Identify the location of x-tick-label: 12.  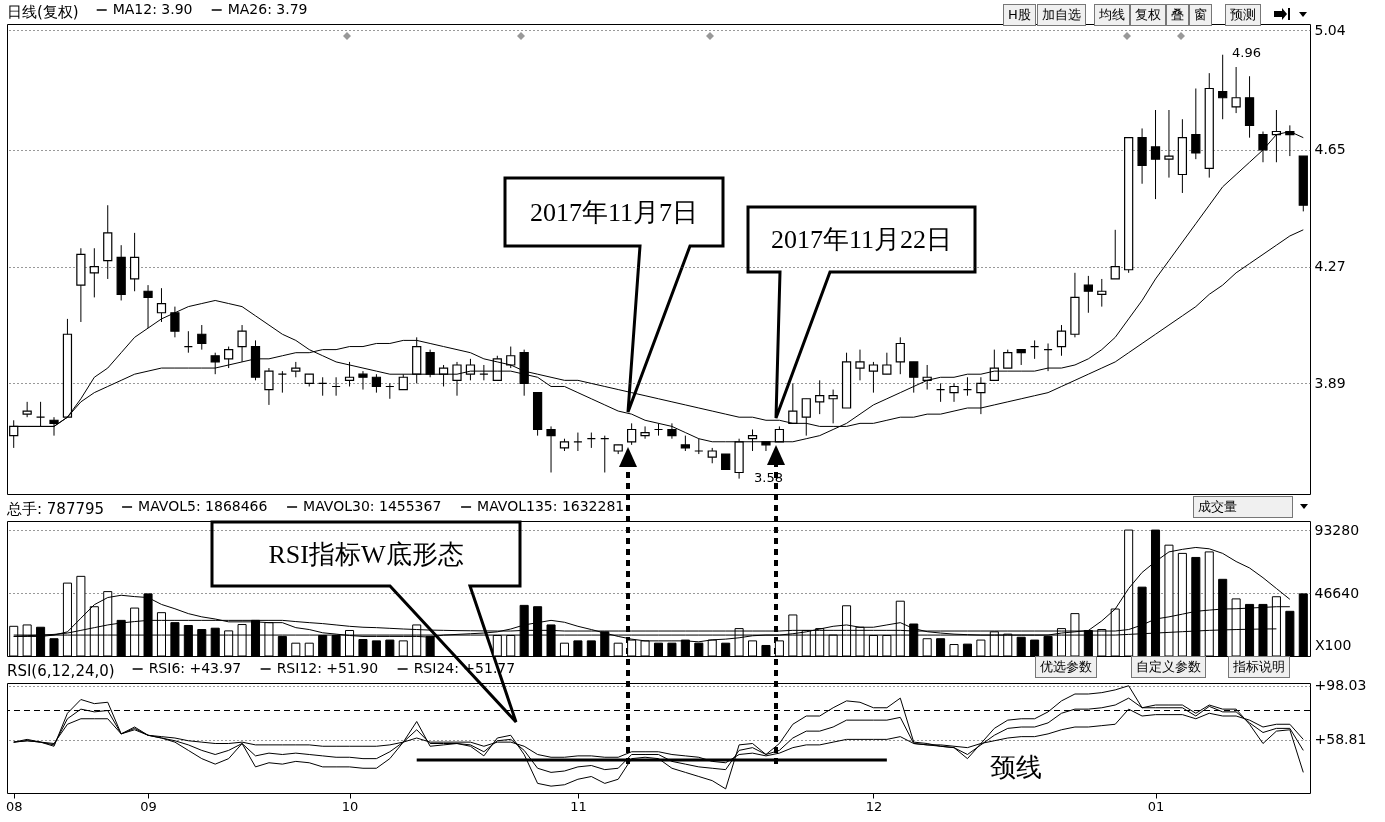
(874, 806).